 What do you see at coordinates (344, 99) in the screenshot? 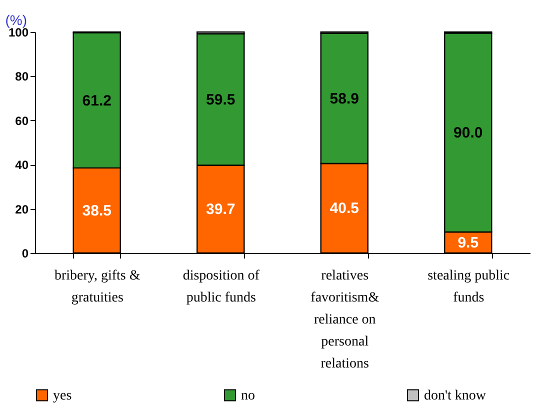
I see `data-label: 58.9` at bounding box center [344, 99].